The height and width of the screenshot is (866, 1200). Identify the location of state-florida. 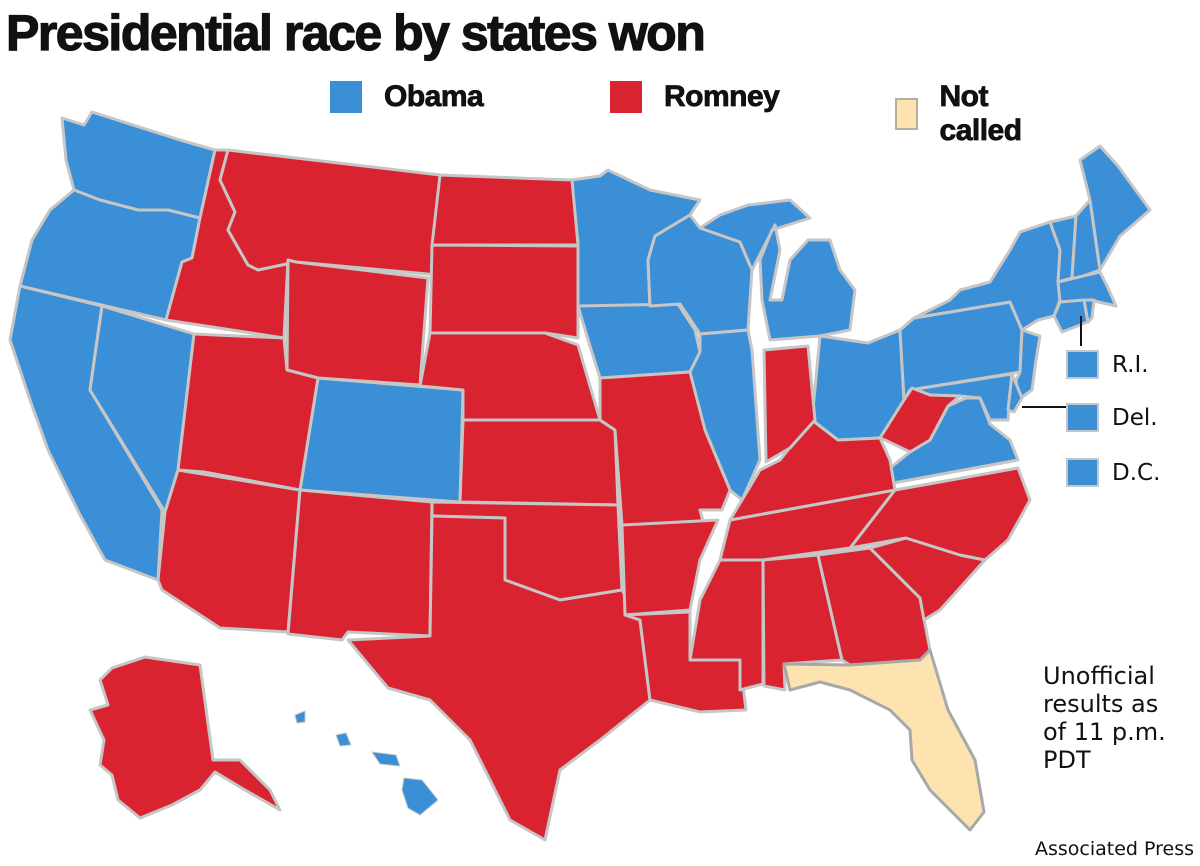
(884, 740).